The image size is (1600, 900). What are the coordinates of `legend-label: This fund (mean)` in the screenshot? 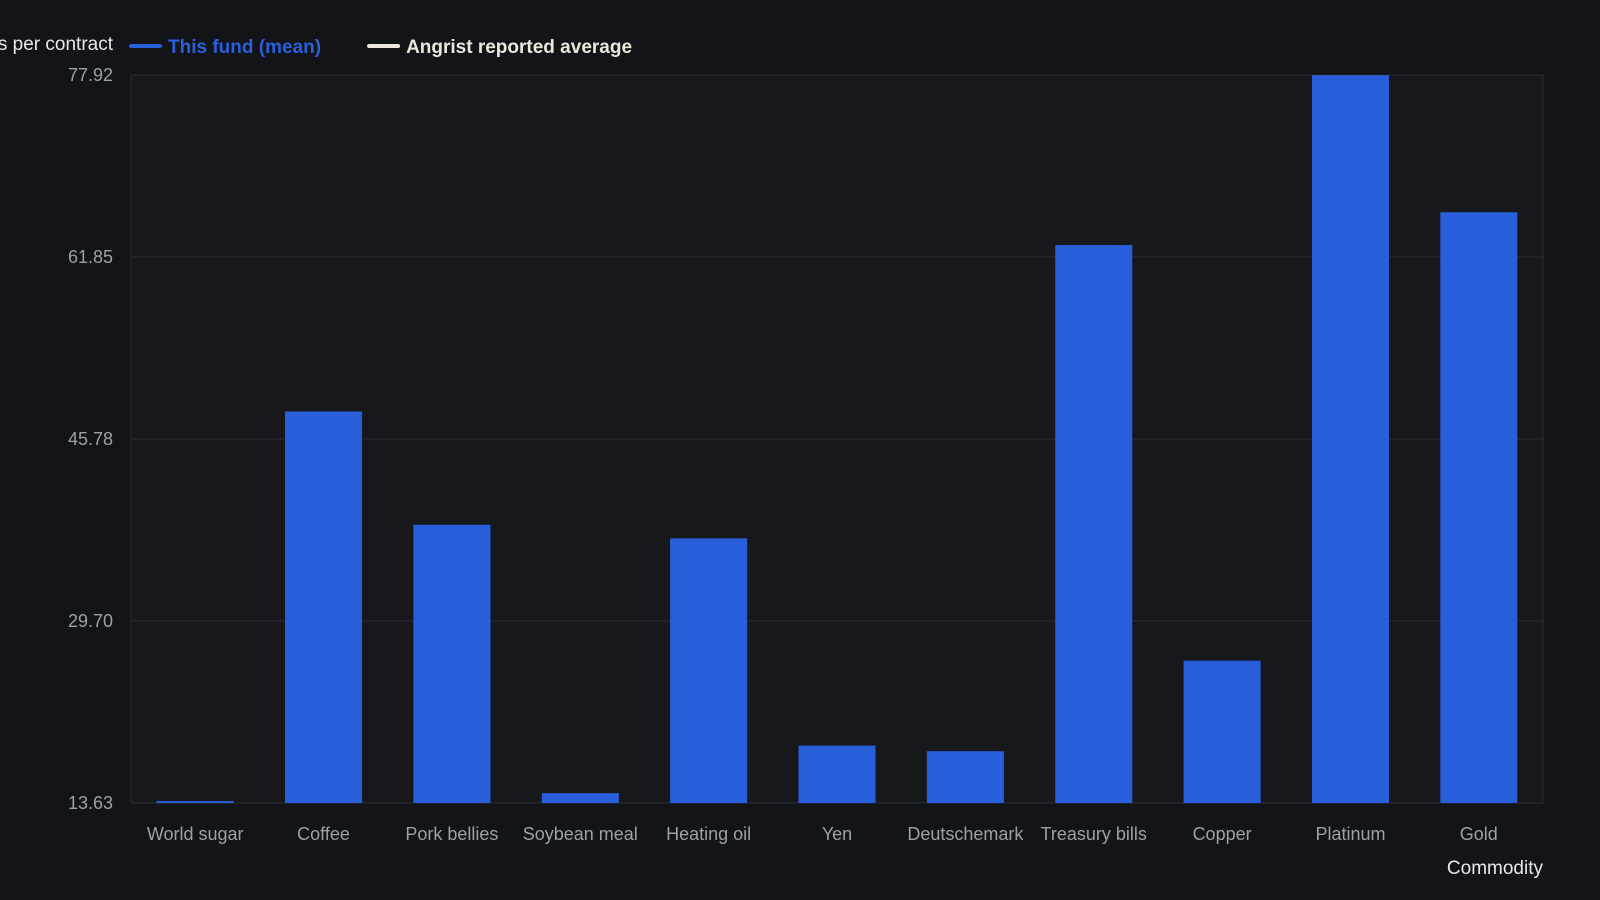 It's located at (244, 47).